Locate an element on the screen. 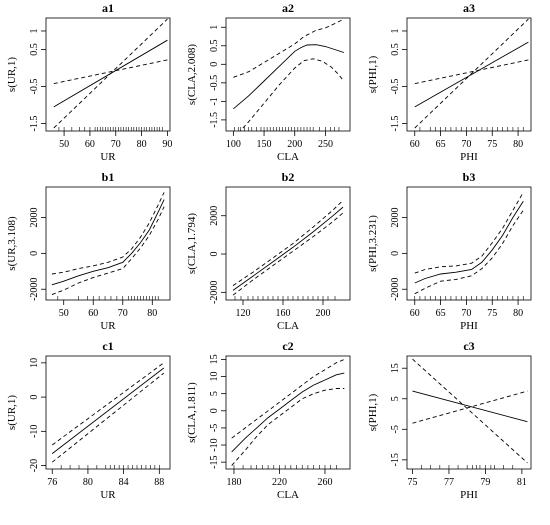  y-axis-label: s(CLA,1.794) is located at coordinates (192, 243).